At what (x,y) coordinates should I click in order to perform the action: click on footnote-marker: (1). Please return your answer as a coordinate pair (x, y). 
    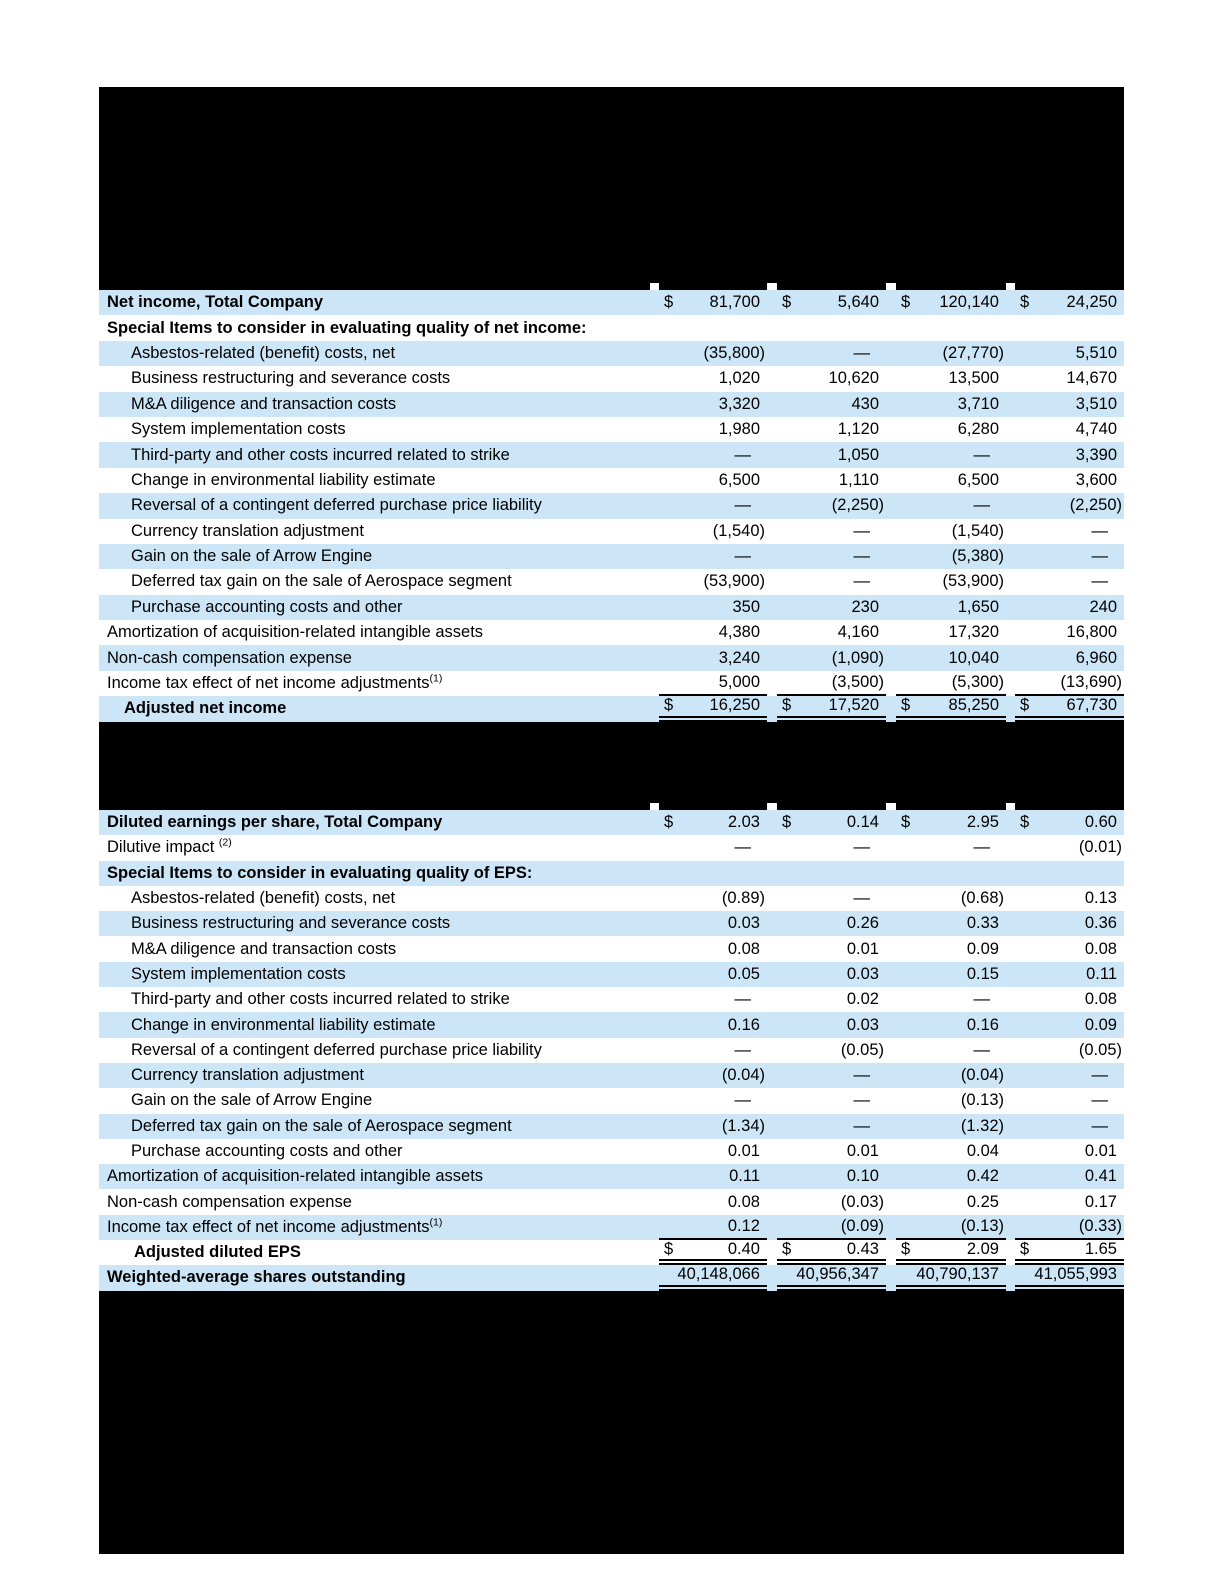
    Looking at the image, I should click on (436, 678).